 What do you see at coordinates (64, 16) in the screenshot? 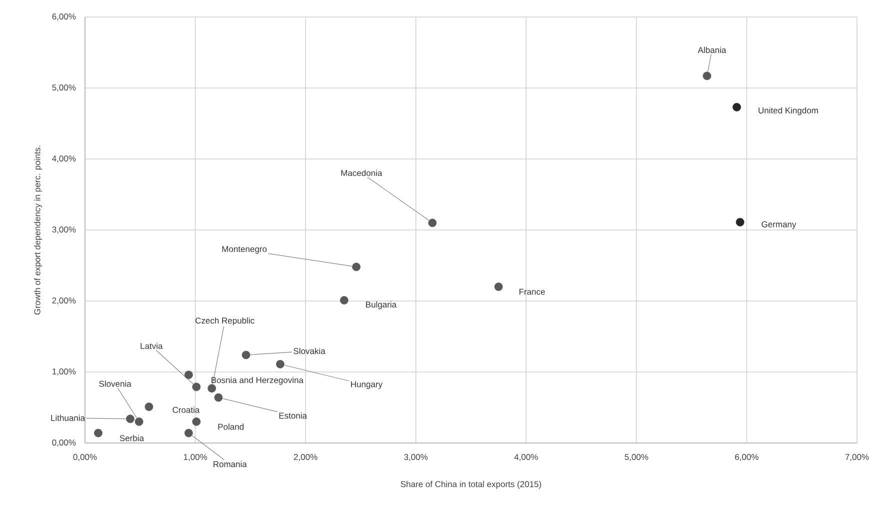
I see `y-tick-label: 6,00%` at bounding box center [64, 16].